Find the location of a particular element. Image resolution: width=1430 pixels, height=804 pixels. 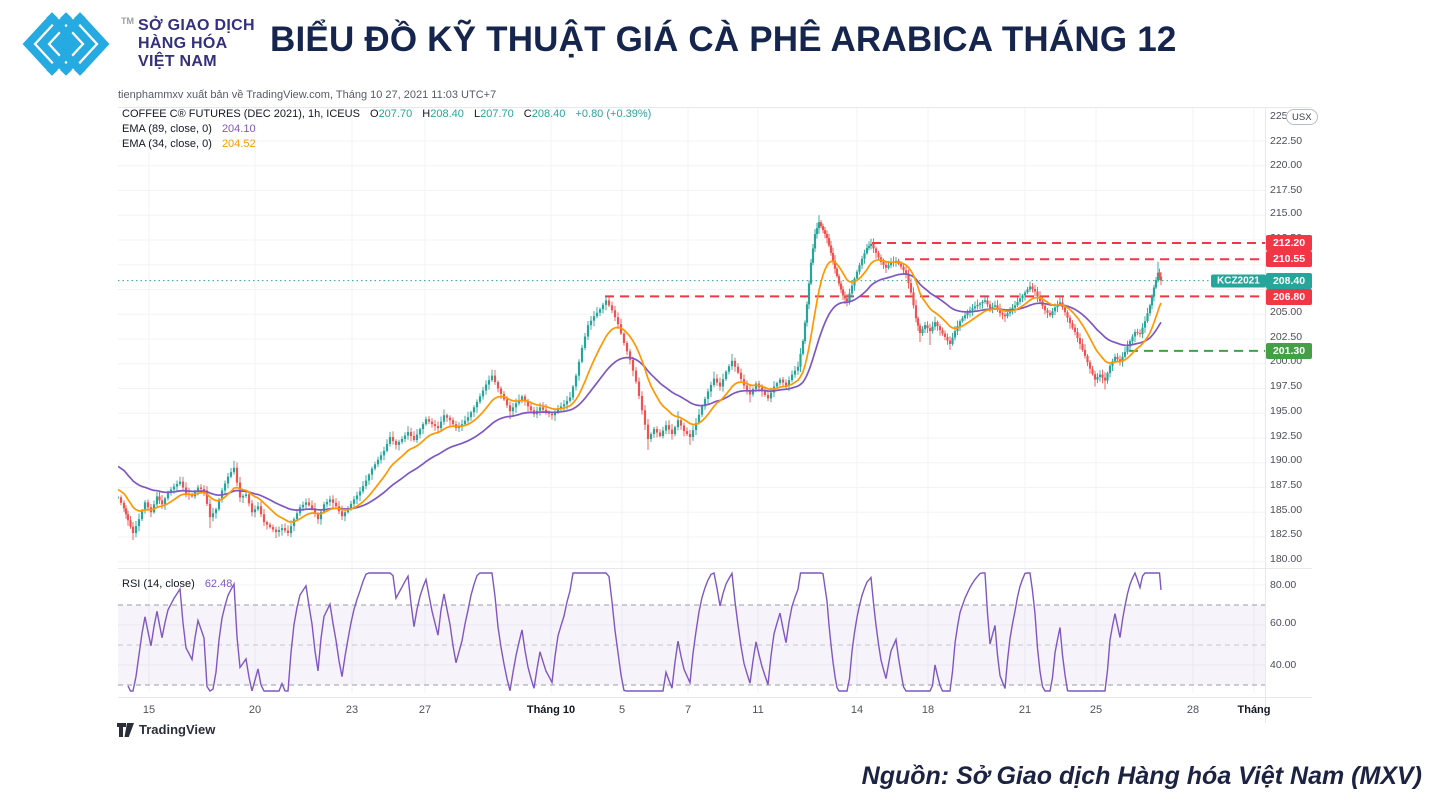

time-tick: 7 is located at coordinates (688, 710).